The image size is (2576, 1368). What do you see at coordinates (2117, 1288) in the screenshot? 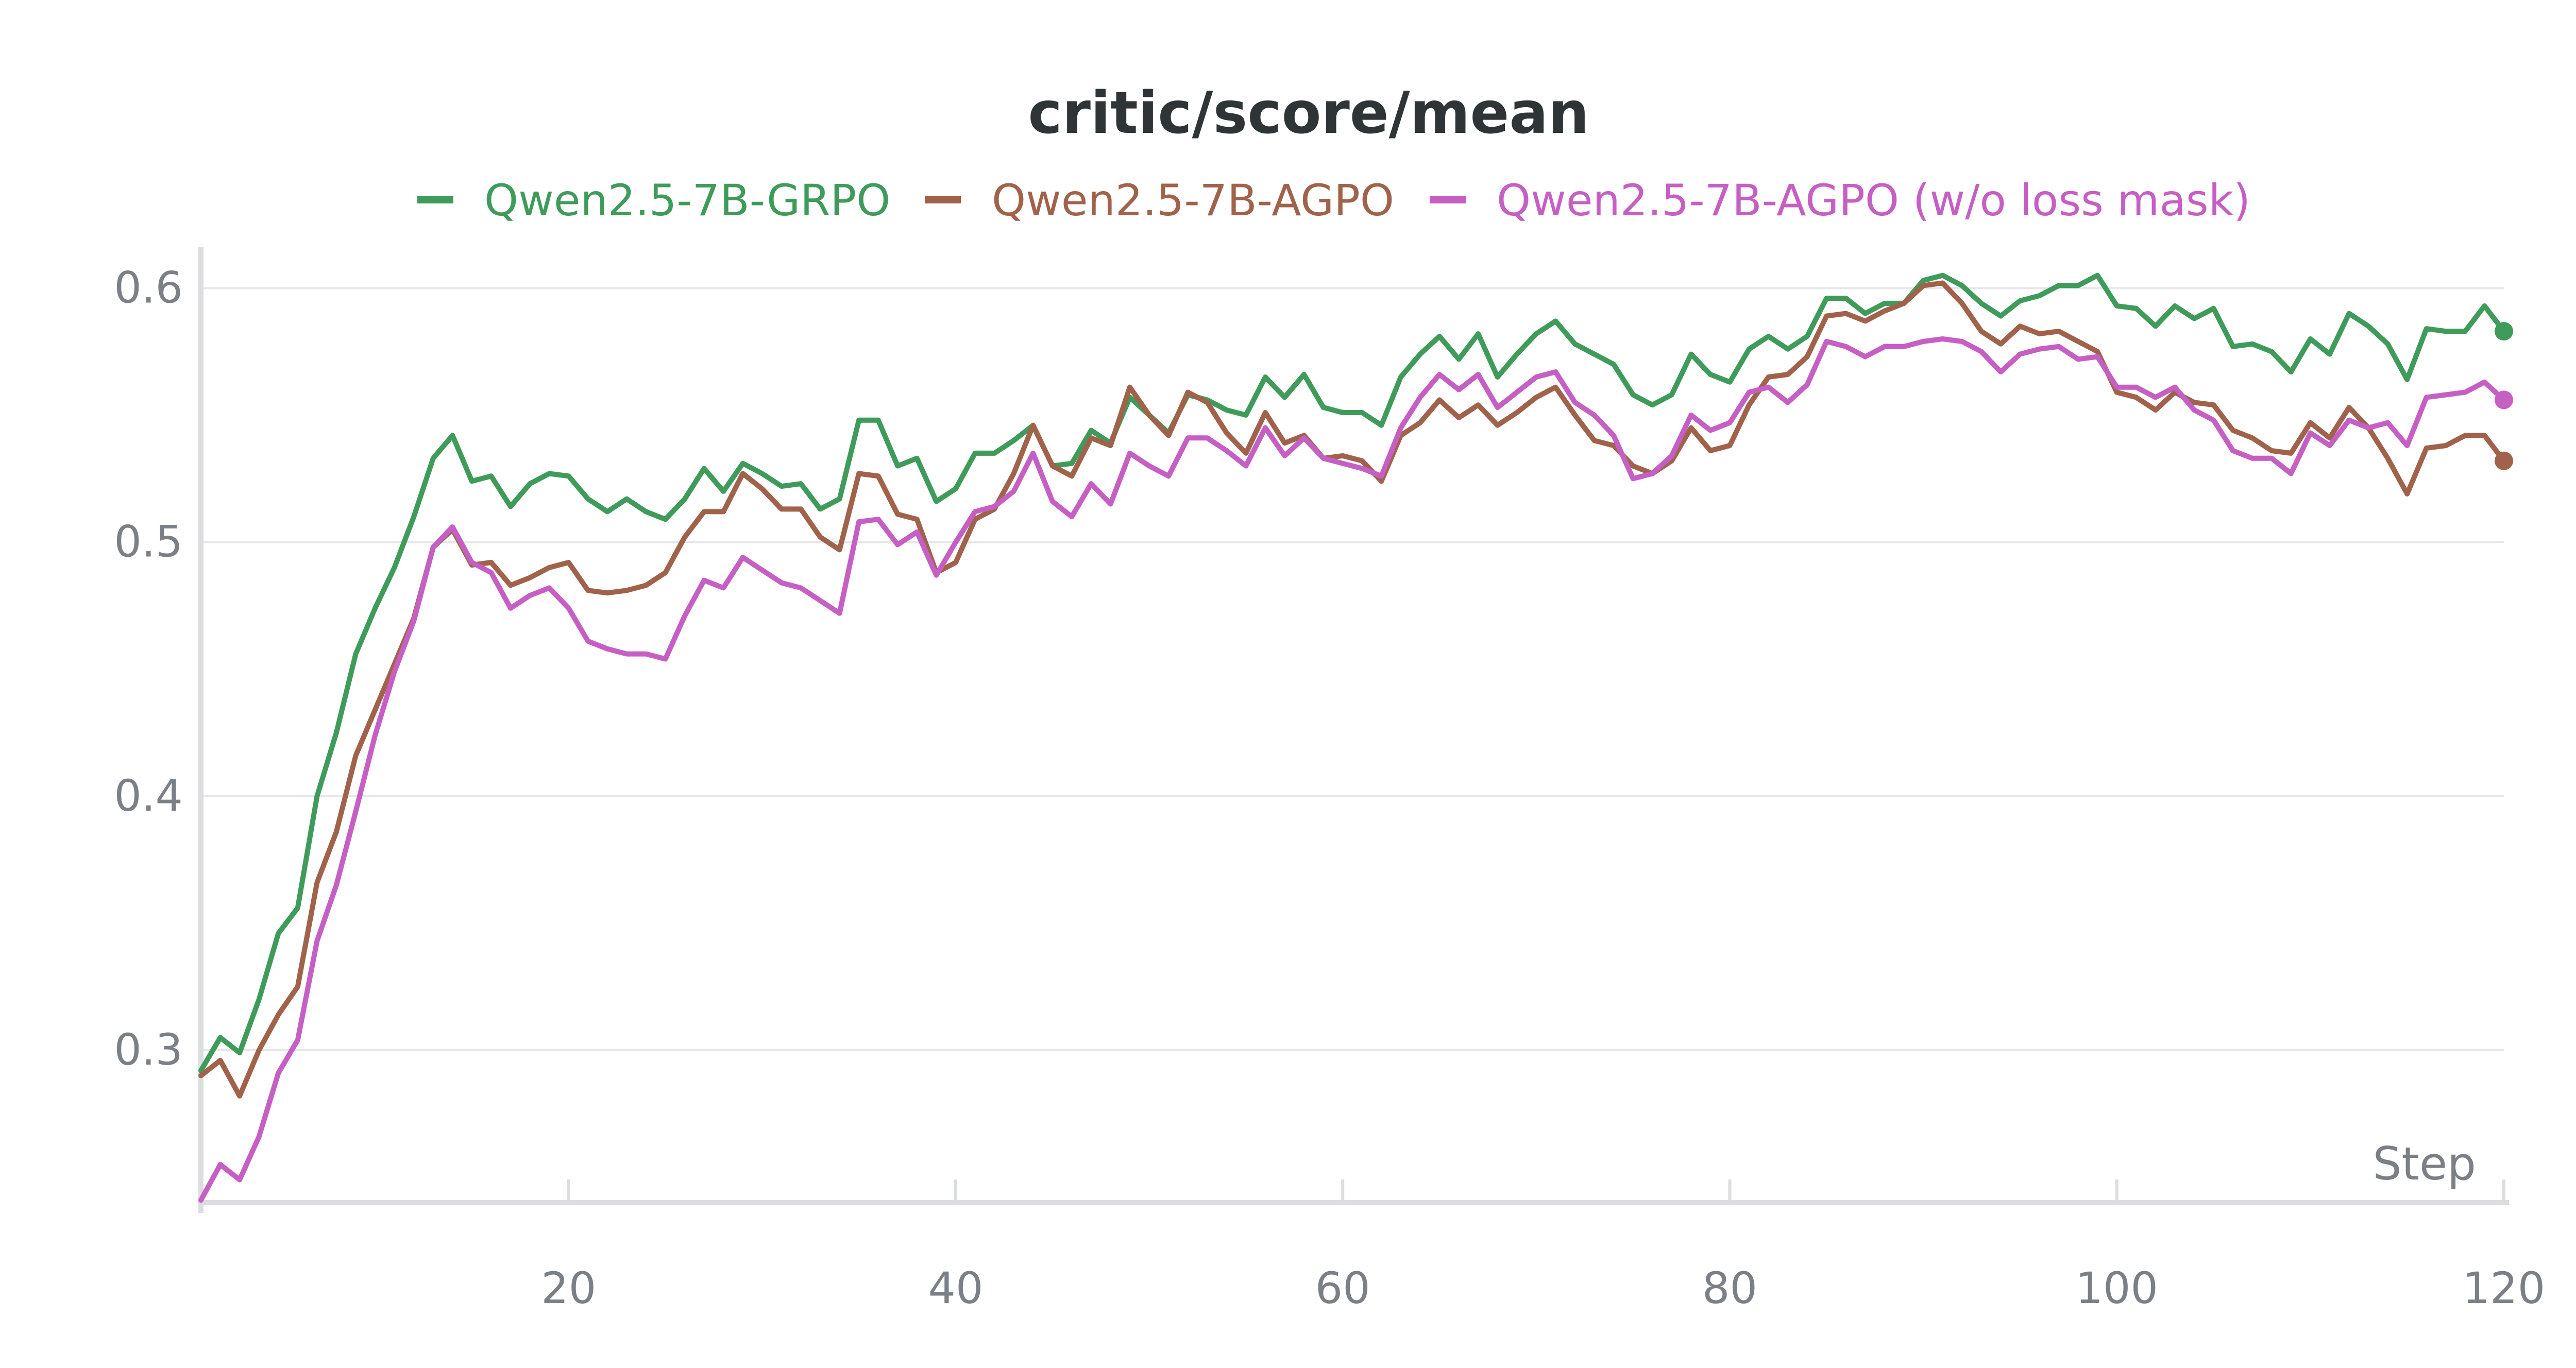
I see `x-tick-label: 100` at bounding box center [2117, 1288].